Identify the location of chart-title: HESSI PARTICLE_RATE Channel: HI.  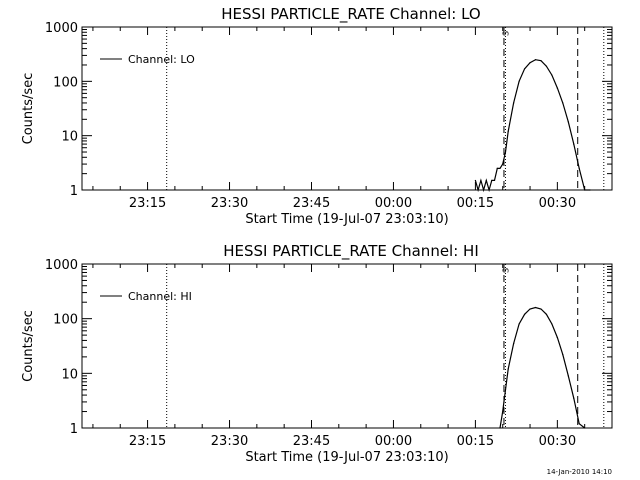
(351, 251).